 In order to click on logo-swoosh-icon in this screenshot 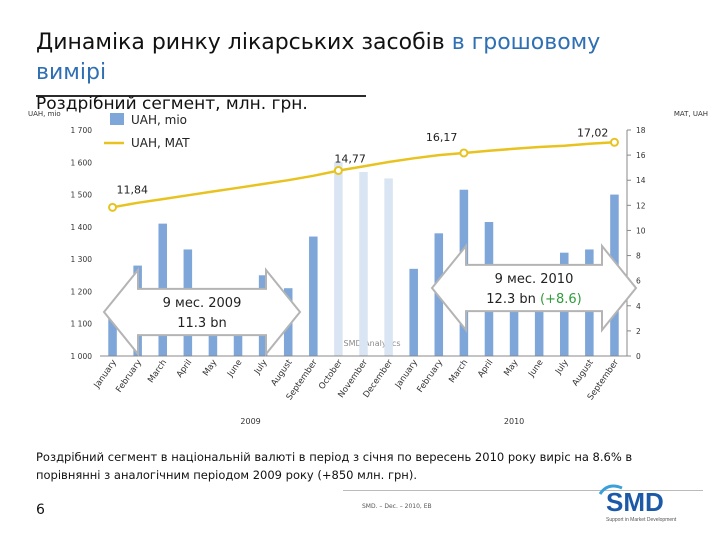, I will do `click(610, 489)`.